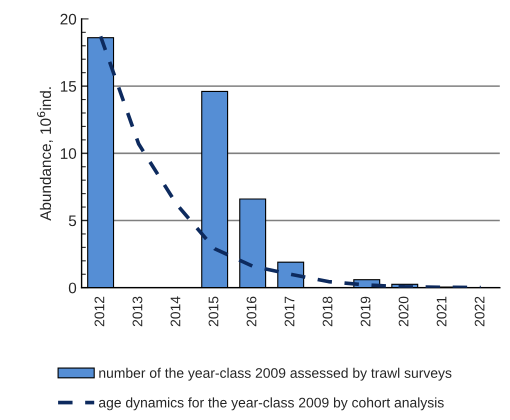  I want to click on x-tick-label: 2018, so click(327, 311).